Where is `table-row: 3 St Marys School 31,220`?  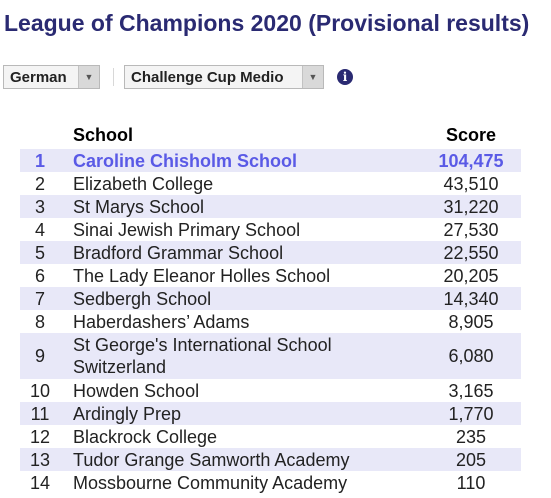
table-row: 3 St Marys School 31,220 is located at coordinates (270, 206).